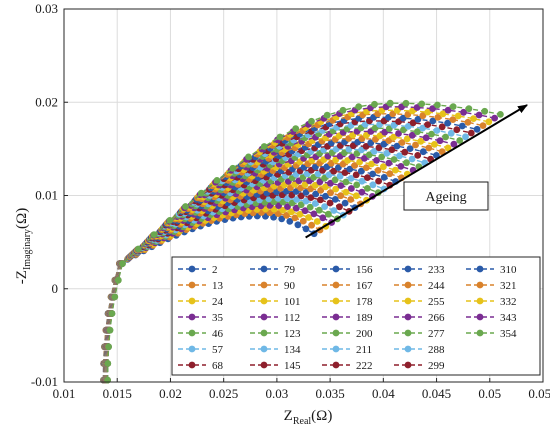  I want to click on legend-label: 156, so click(364, 270).